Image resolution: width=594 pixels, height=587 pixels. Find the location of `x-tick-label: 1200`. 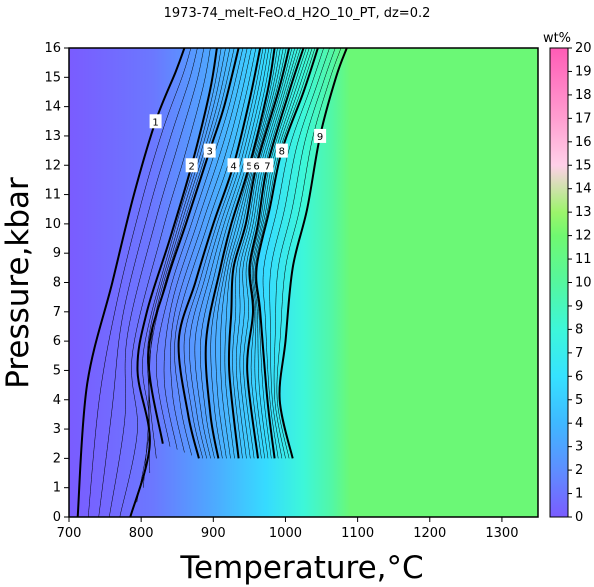

x-tick-label: 1200 is located at coordinates (429, 533).